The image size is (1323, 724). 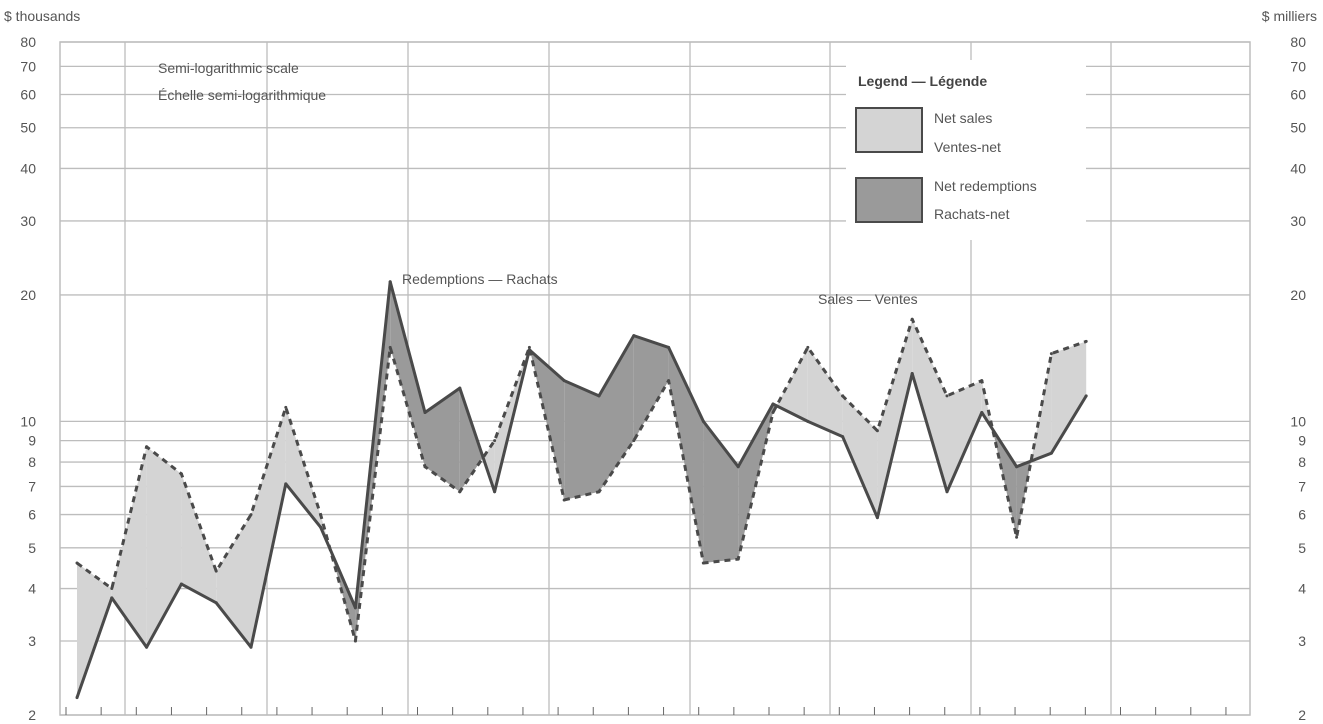 What do you see at coordinates (32, 548) in the screenshot?
I see `y-tick-label-left: 5` at bounding box center [32, 548].